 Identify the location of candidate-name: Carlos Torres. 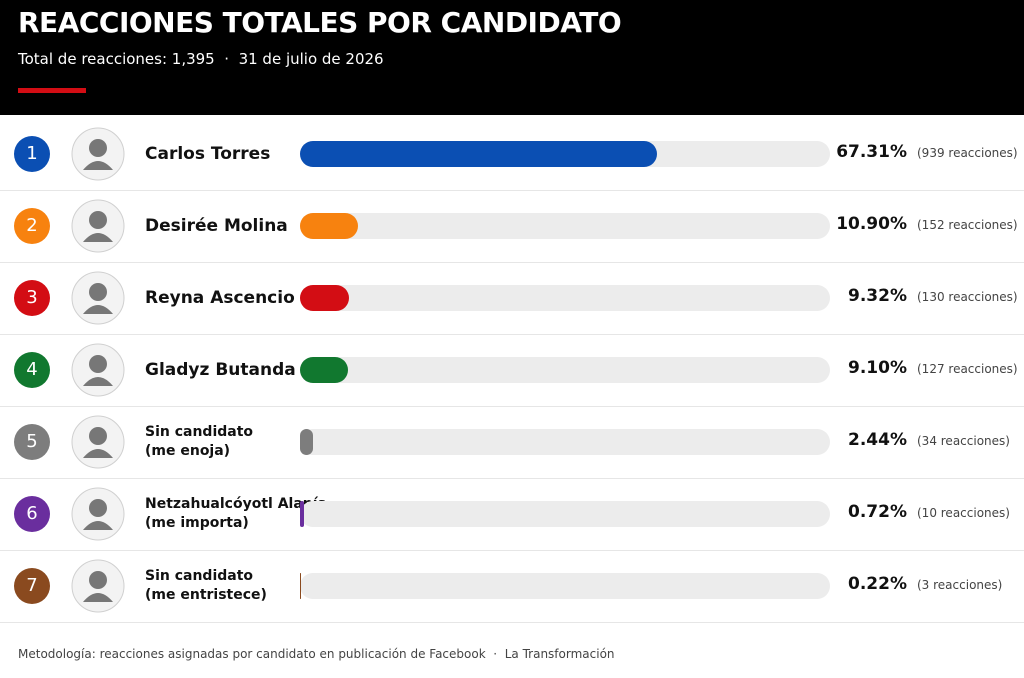
(208, 153).